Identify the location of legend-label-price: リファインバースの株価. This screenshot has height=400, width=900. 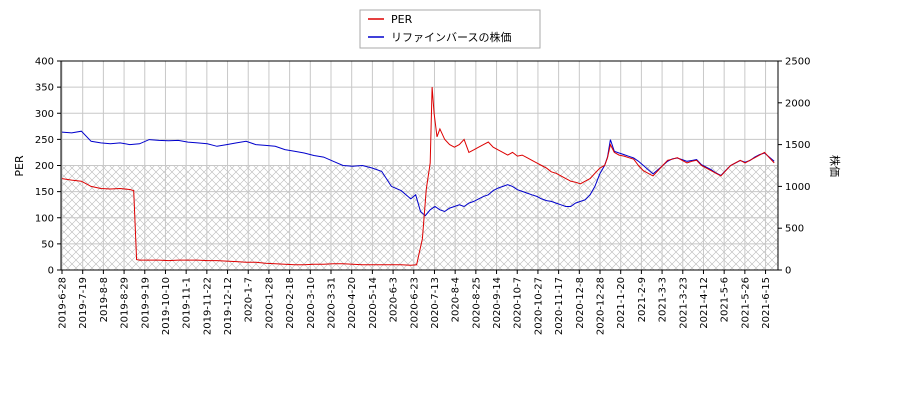
(451, 37).